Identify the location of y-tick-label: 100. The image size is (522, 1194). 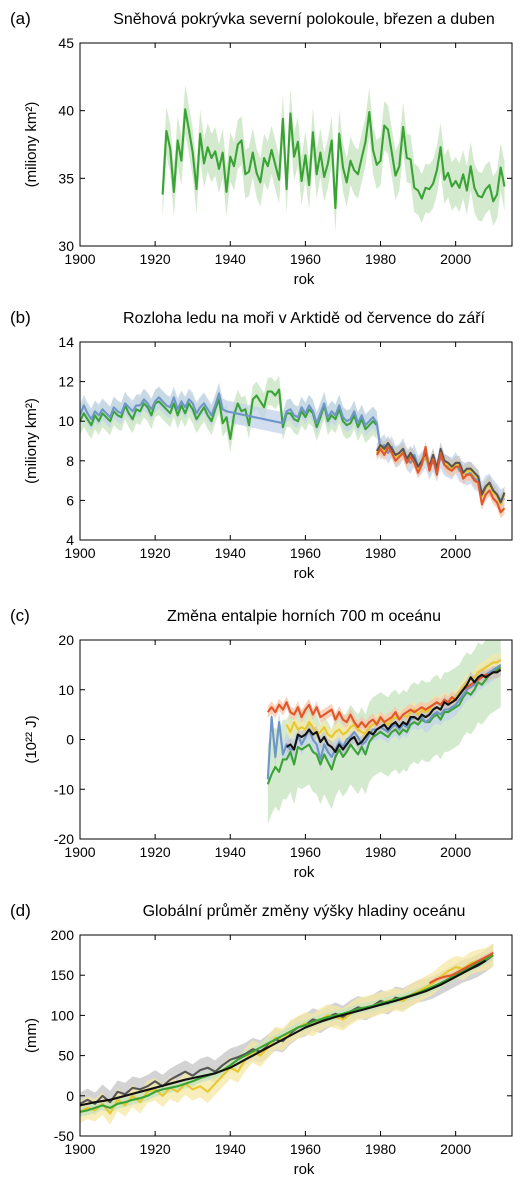
(63, 1015).